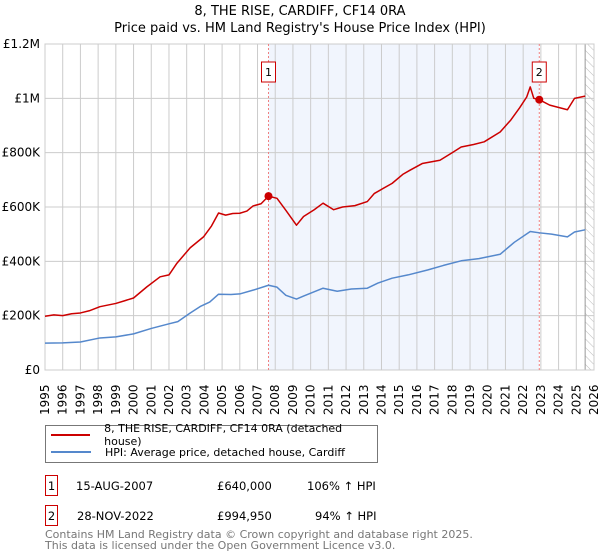 Image resolution: width=600 pixels, height=560 pixels. I want to click on x-tick-label: 2018, so click(452, 399).